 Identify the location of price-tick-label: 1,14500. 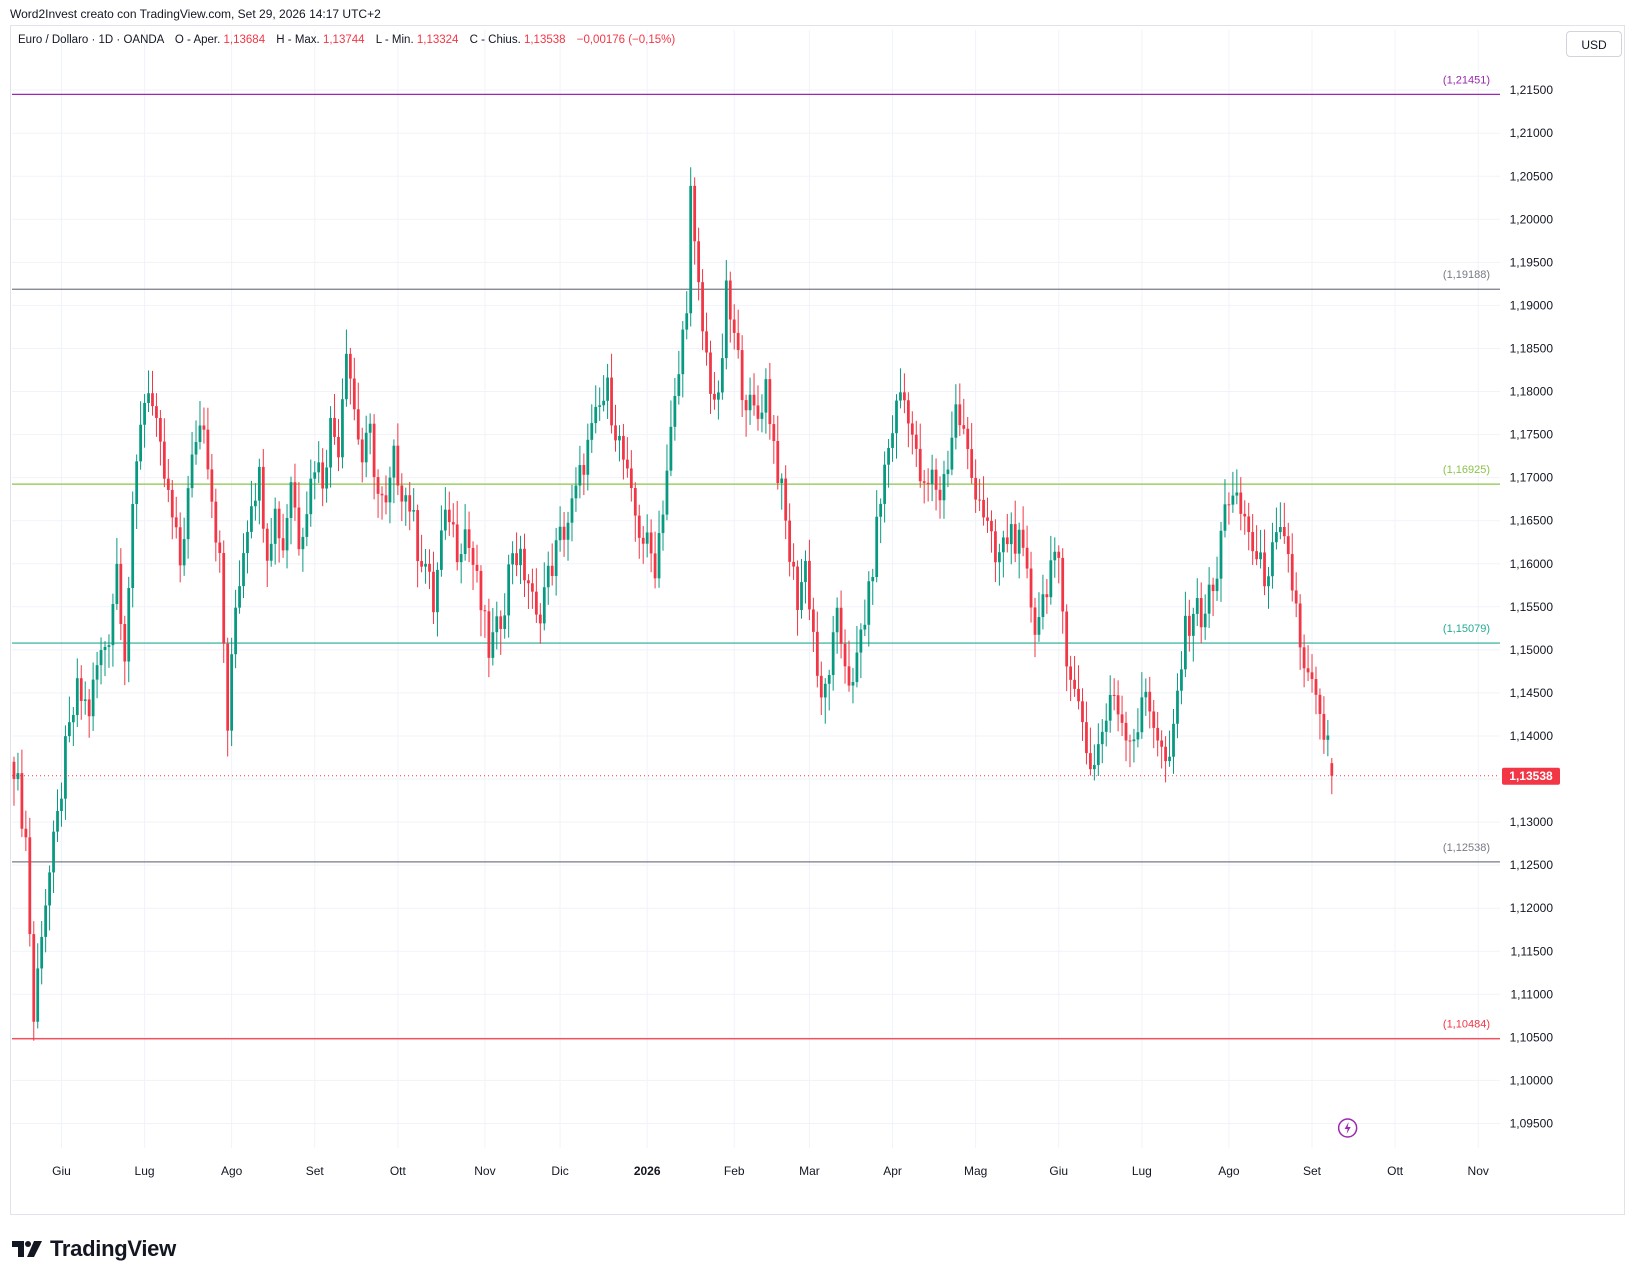
(1532, 693).